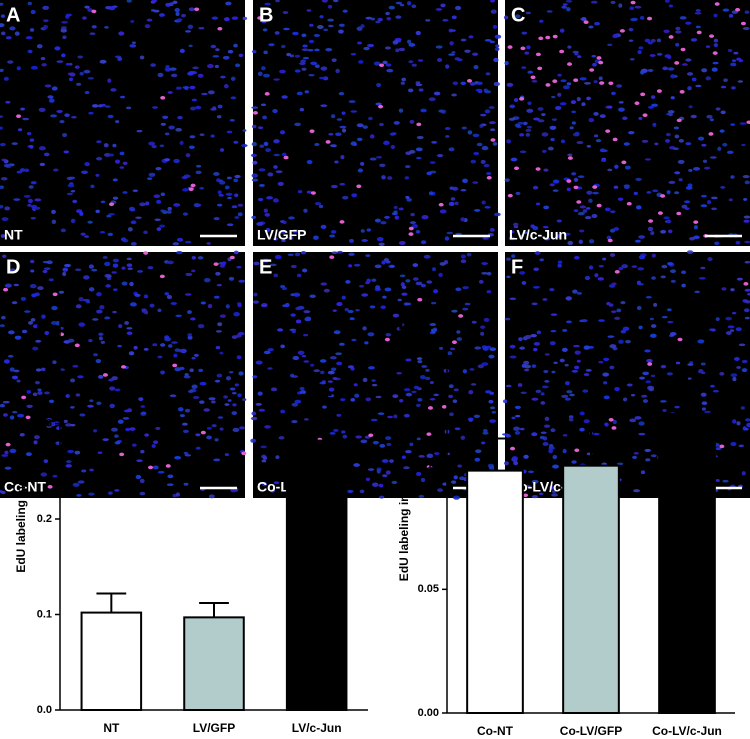  Describe the element at coordinates (376, 123) in the screenshot. I see `micrograph: BLV/GFP` at that location.